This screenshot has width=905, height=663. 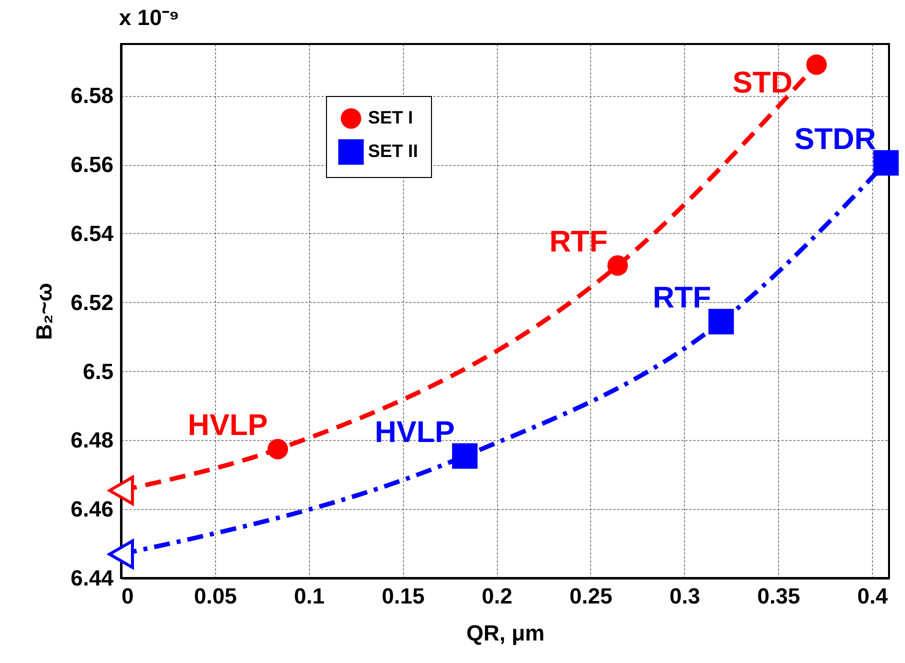 I want to click on y-tick-label: 6.46, so click(x=92, y=509).